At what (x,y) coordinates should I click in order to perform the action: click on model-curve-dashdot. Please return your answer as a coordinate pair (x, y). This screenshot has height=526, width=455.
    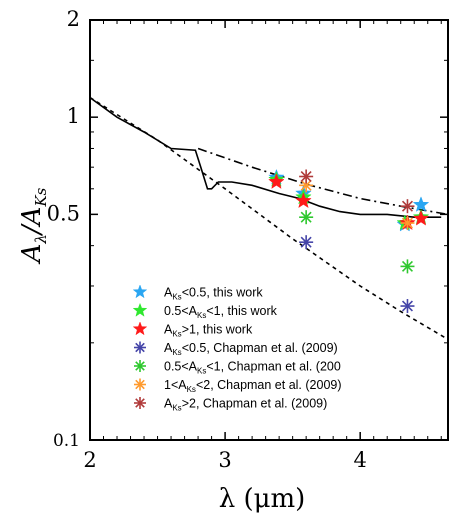
    Looking at the image, I should click on (323, 181).